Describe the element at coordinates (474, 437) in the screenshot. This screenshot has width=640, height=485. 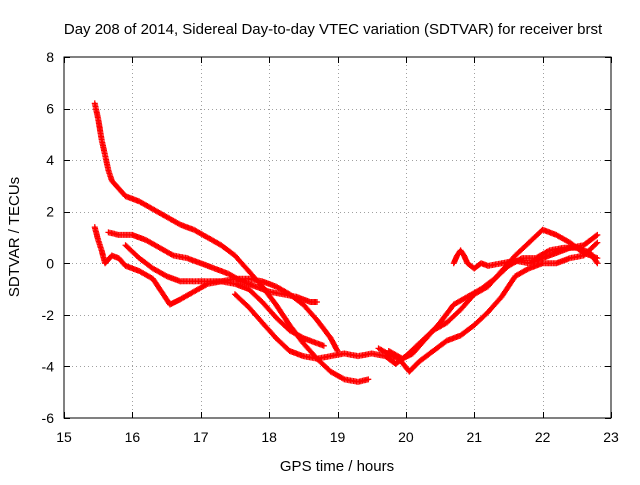
I see `x-tick-label: 21` at that location.